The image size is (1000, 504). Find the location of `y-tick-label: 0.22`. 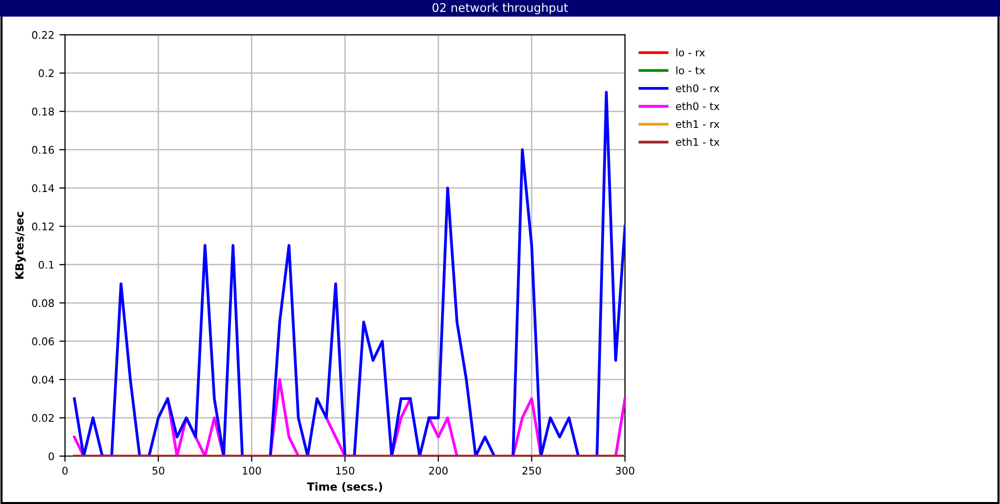

y-tick-label: 0.22 is located at coordinates (43, 35).